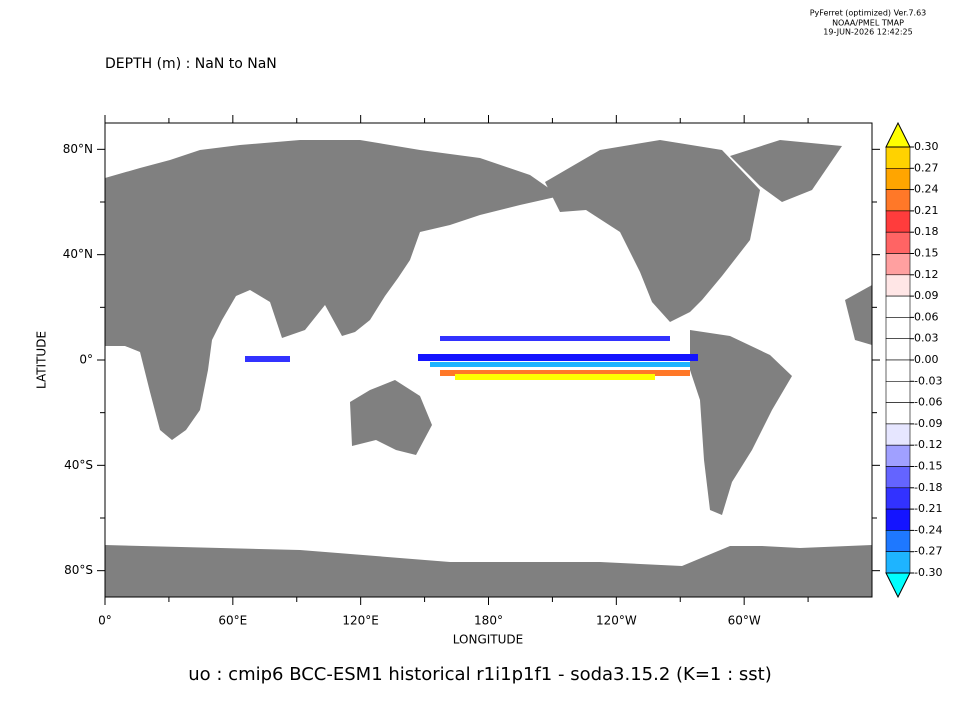 The image size is (961, 720). I want to click on x-tick-label: 120°W, so click(616, 621).